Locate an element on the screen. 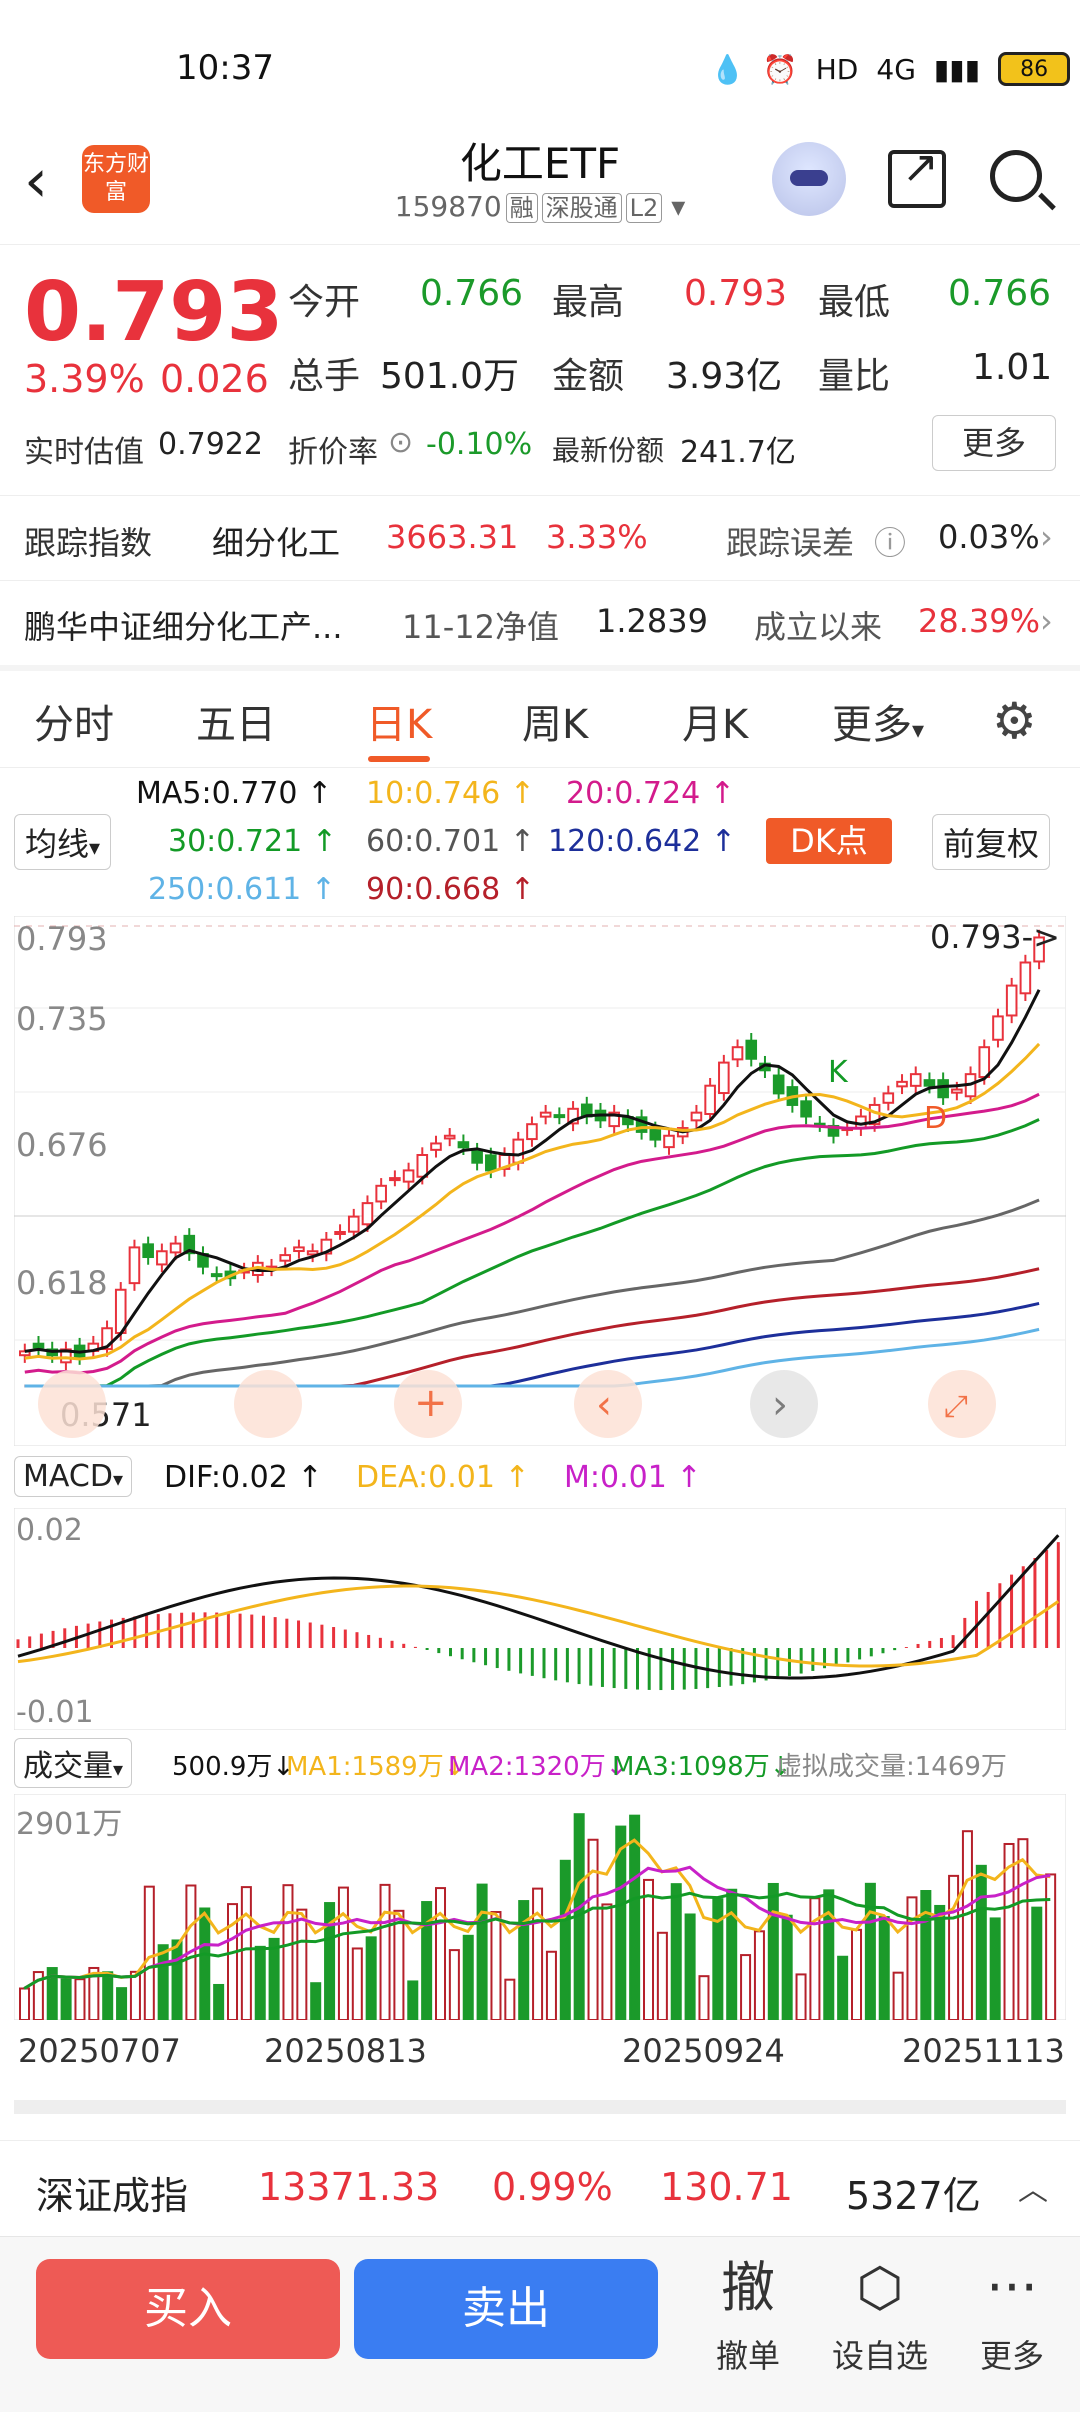  ma30-legend: 30:0.721 ↑ is located at coordinates (252, 841).